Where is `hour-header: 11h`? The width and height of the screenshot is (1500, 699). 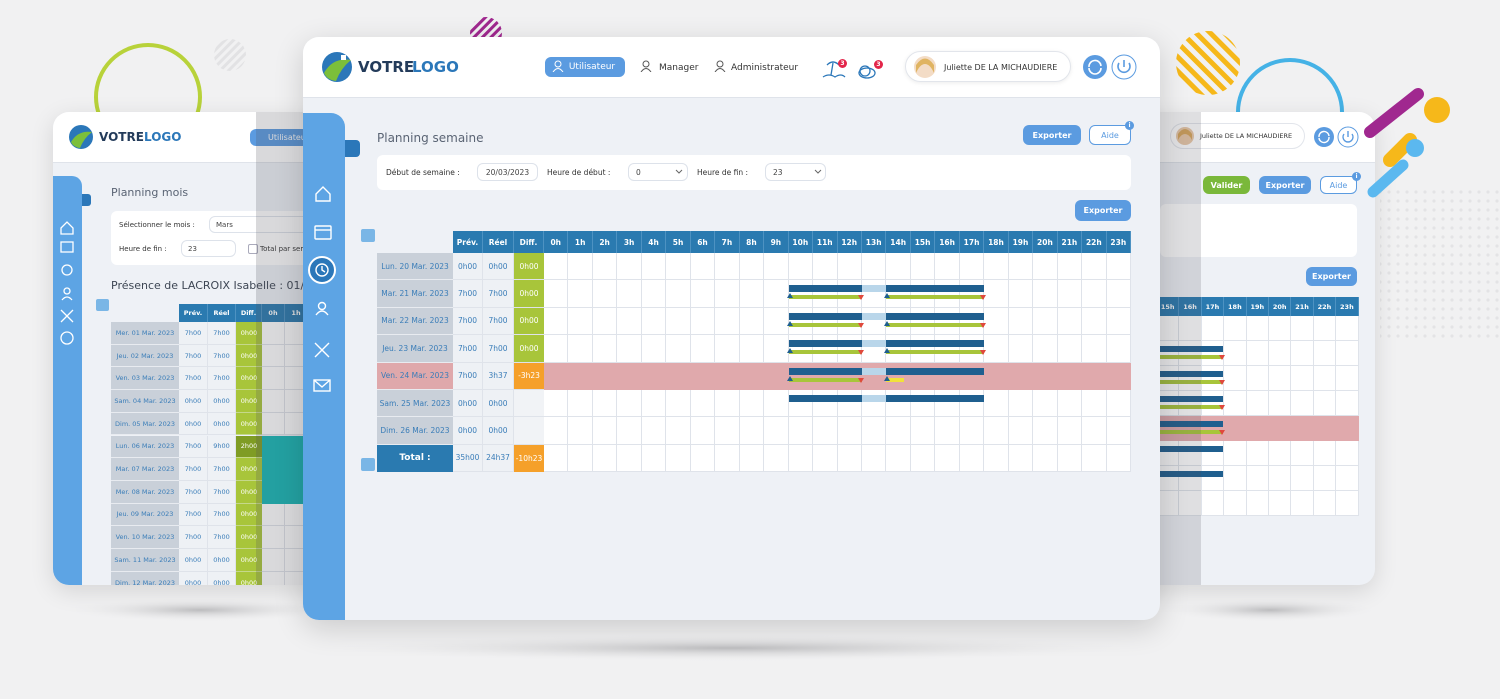 hour-header: 11h is located at coordinates (825, 242).